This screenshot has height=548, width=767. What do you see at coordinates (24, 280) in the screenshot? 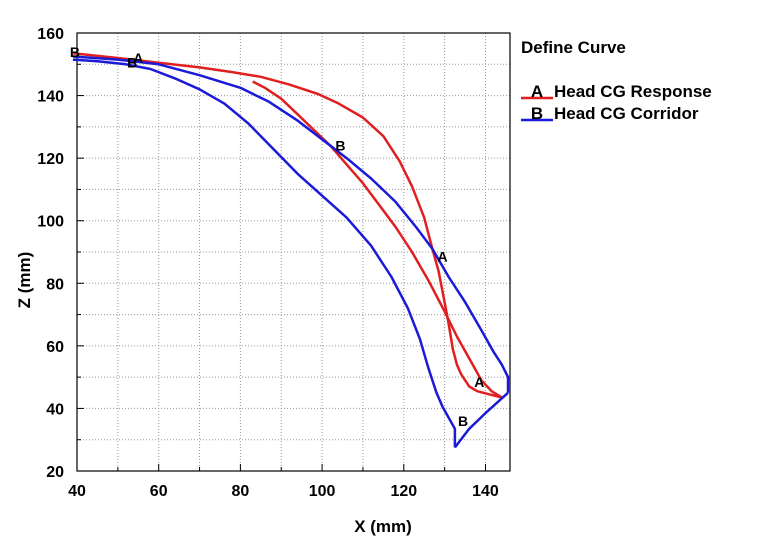
I see `y-axis-title: Z (mm)` at bounding box center [24, 280].